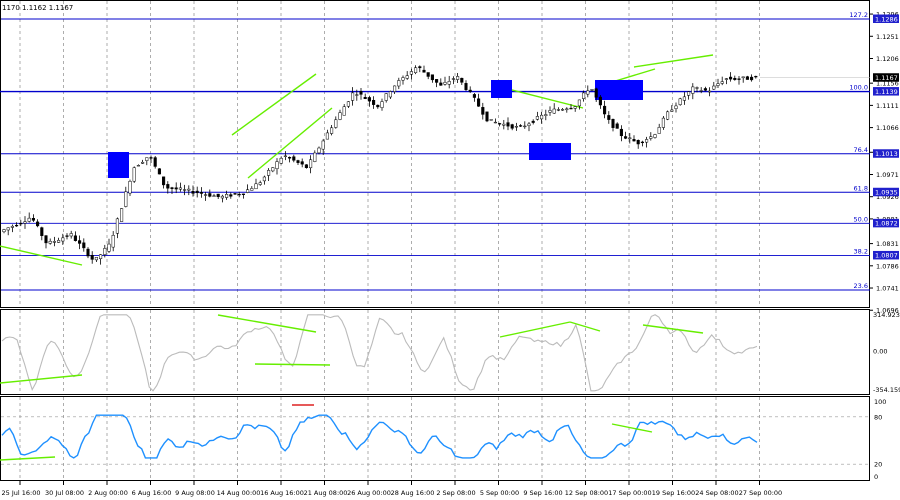 The image size is (900, 500). Describe the element at coordinates (861, 150) in the screenshot. I see `fib-level-label: 76.4` at that location.